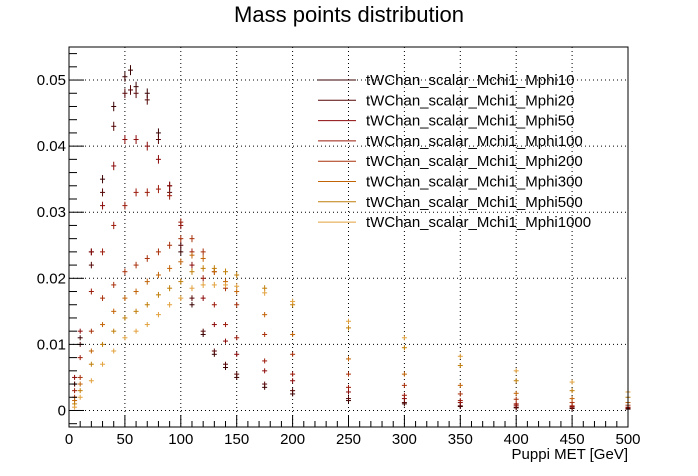 The image size is (698, 476). I want to click on x-tick-label: 450, so click(572, 439).